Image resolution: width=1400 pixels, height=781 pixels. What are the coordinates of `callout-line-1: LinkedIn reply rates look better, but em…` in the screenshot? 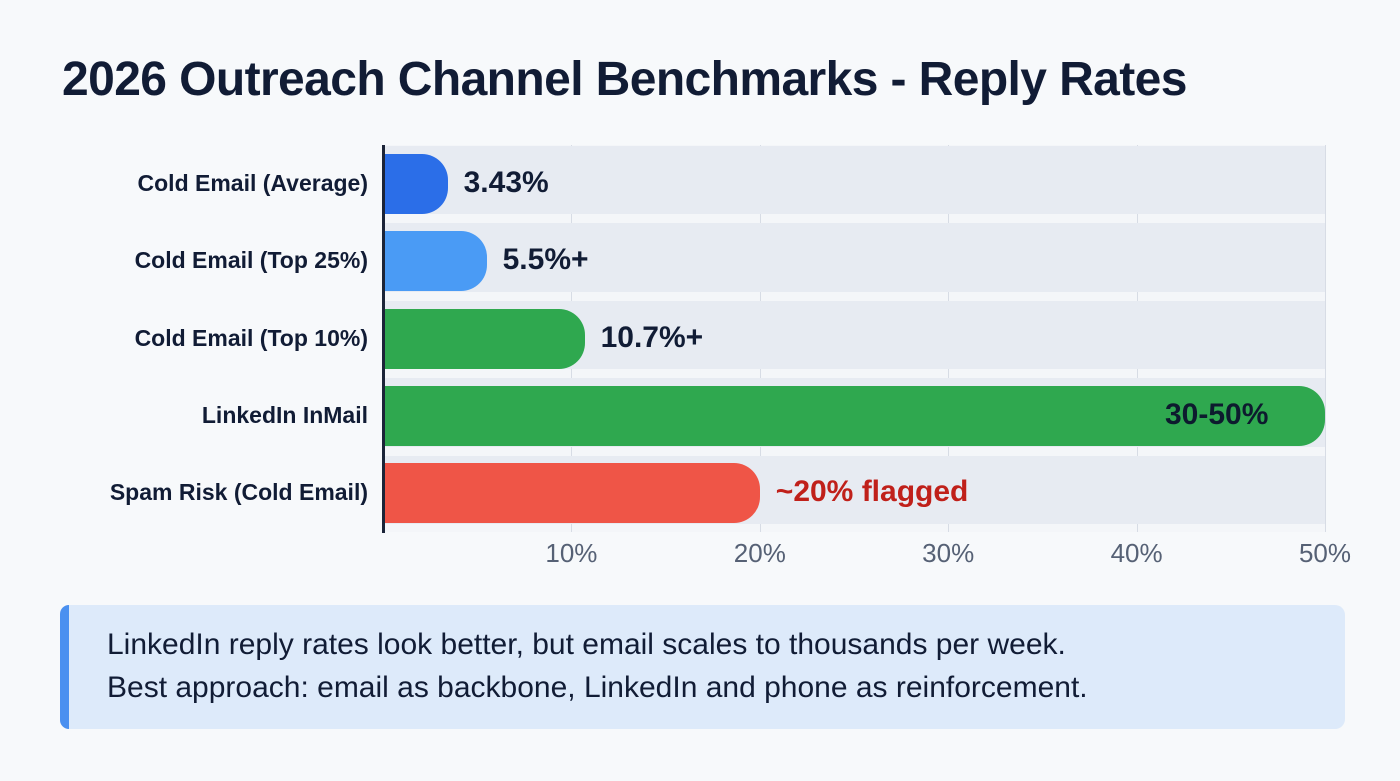 It's located at (586, 645).